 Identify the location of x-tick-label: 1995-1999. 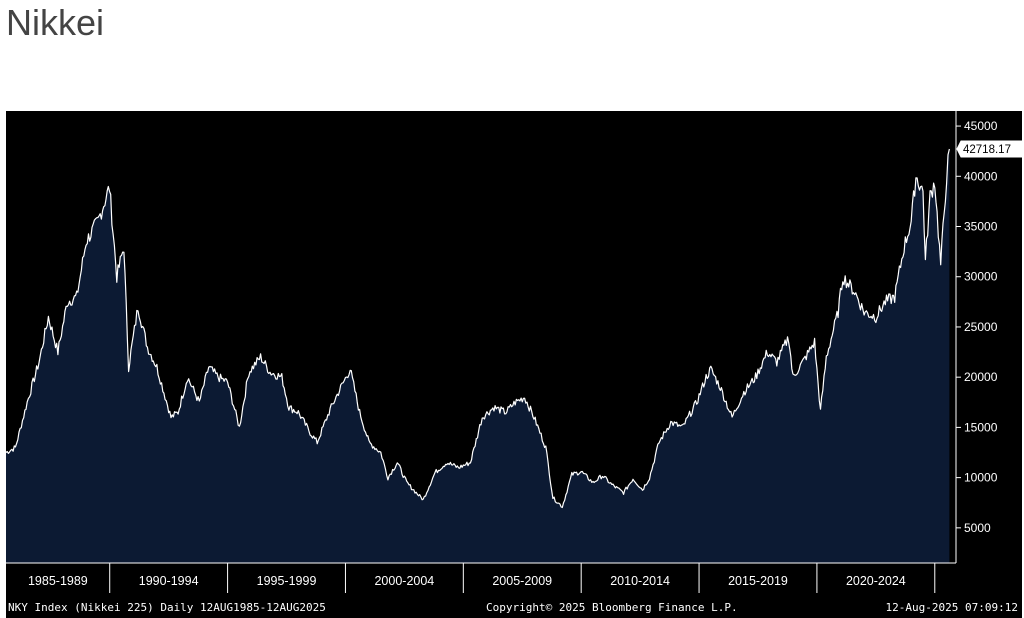
(287, 581).